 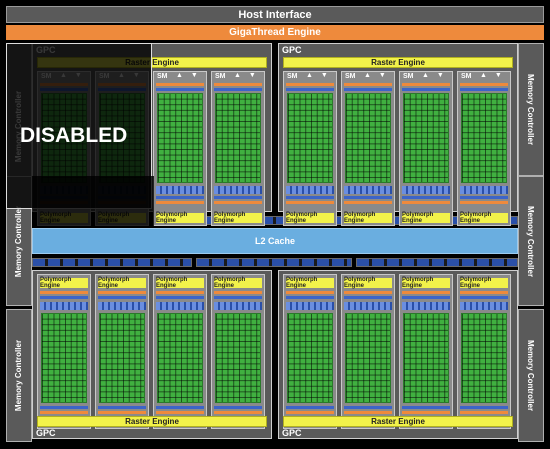 What do you see at coordinates (93, 201) in the screenshot?
I see `disabled-region-notch` at bounding box center [93, 201].